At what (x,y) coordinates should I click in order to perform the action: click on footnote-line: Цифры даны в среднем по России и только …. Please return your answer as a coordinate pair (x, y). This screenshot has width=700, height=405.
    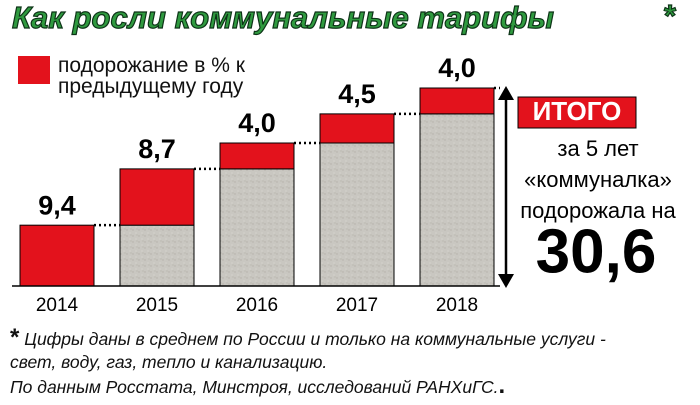
    Looking at the image, I should click on (315, 339).